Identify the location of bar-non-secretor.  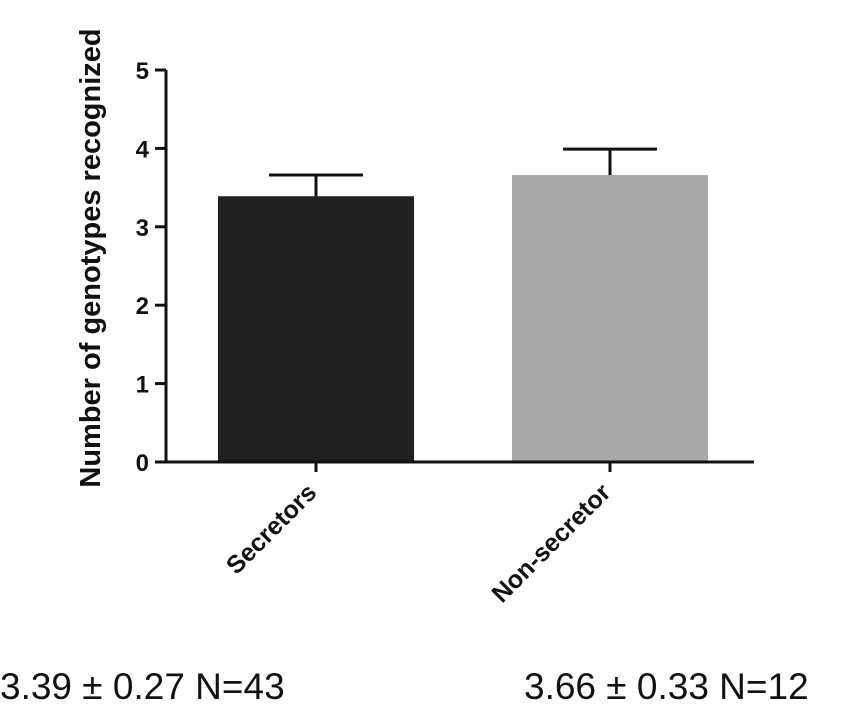
(610, 318).